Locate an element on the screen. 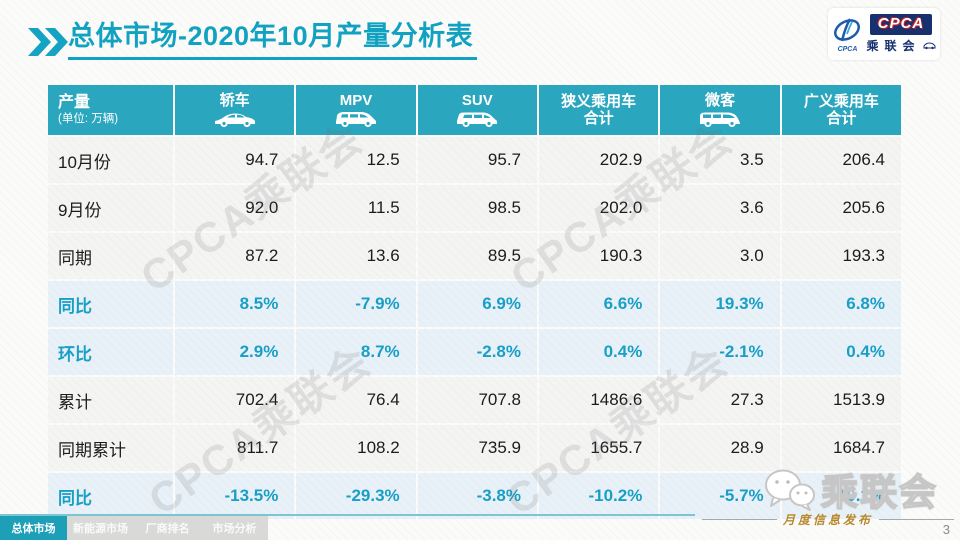  data-cell: 1486.6 is located at coordinates (599, 400).